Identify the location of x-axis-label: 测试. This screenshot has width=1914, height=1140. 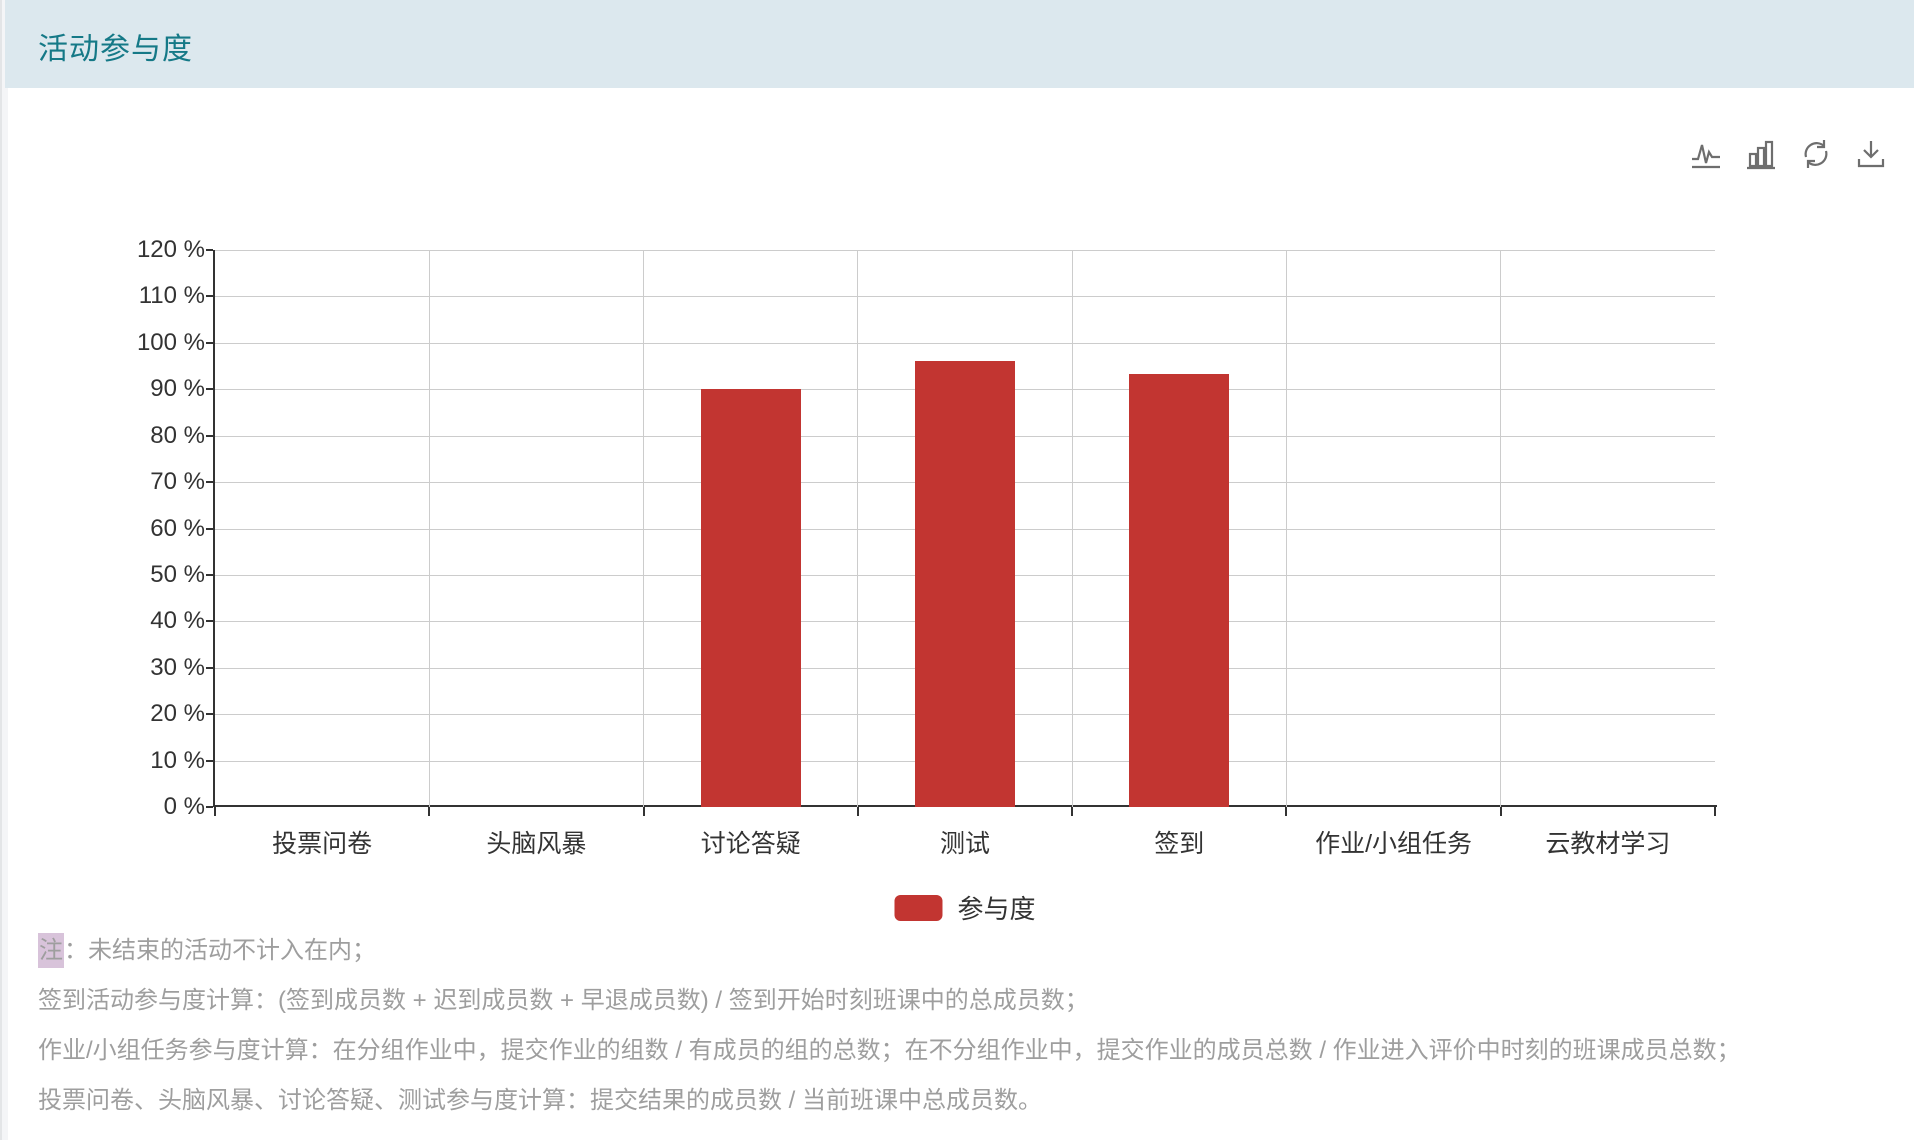
(964, 844).